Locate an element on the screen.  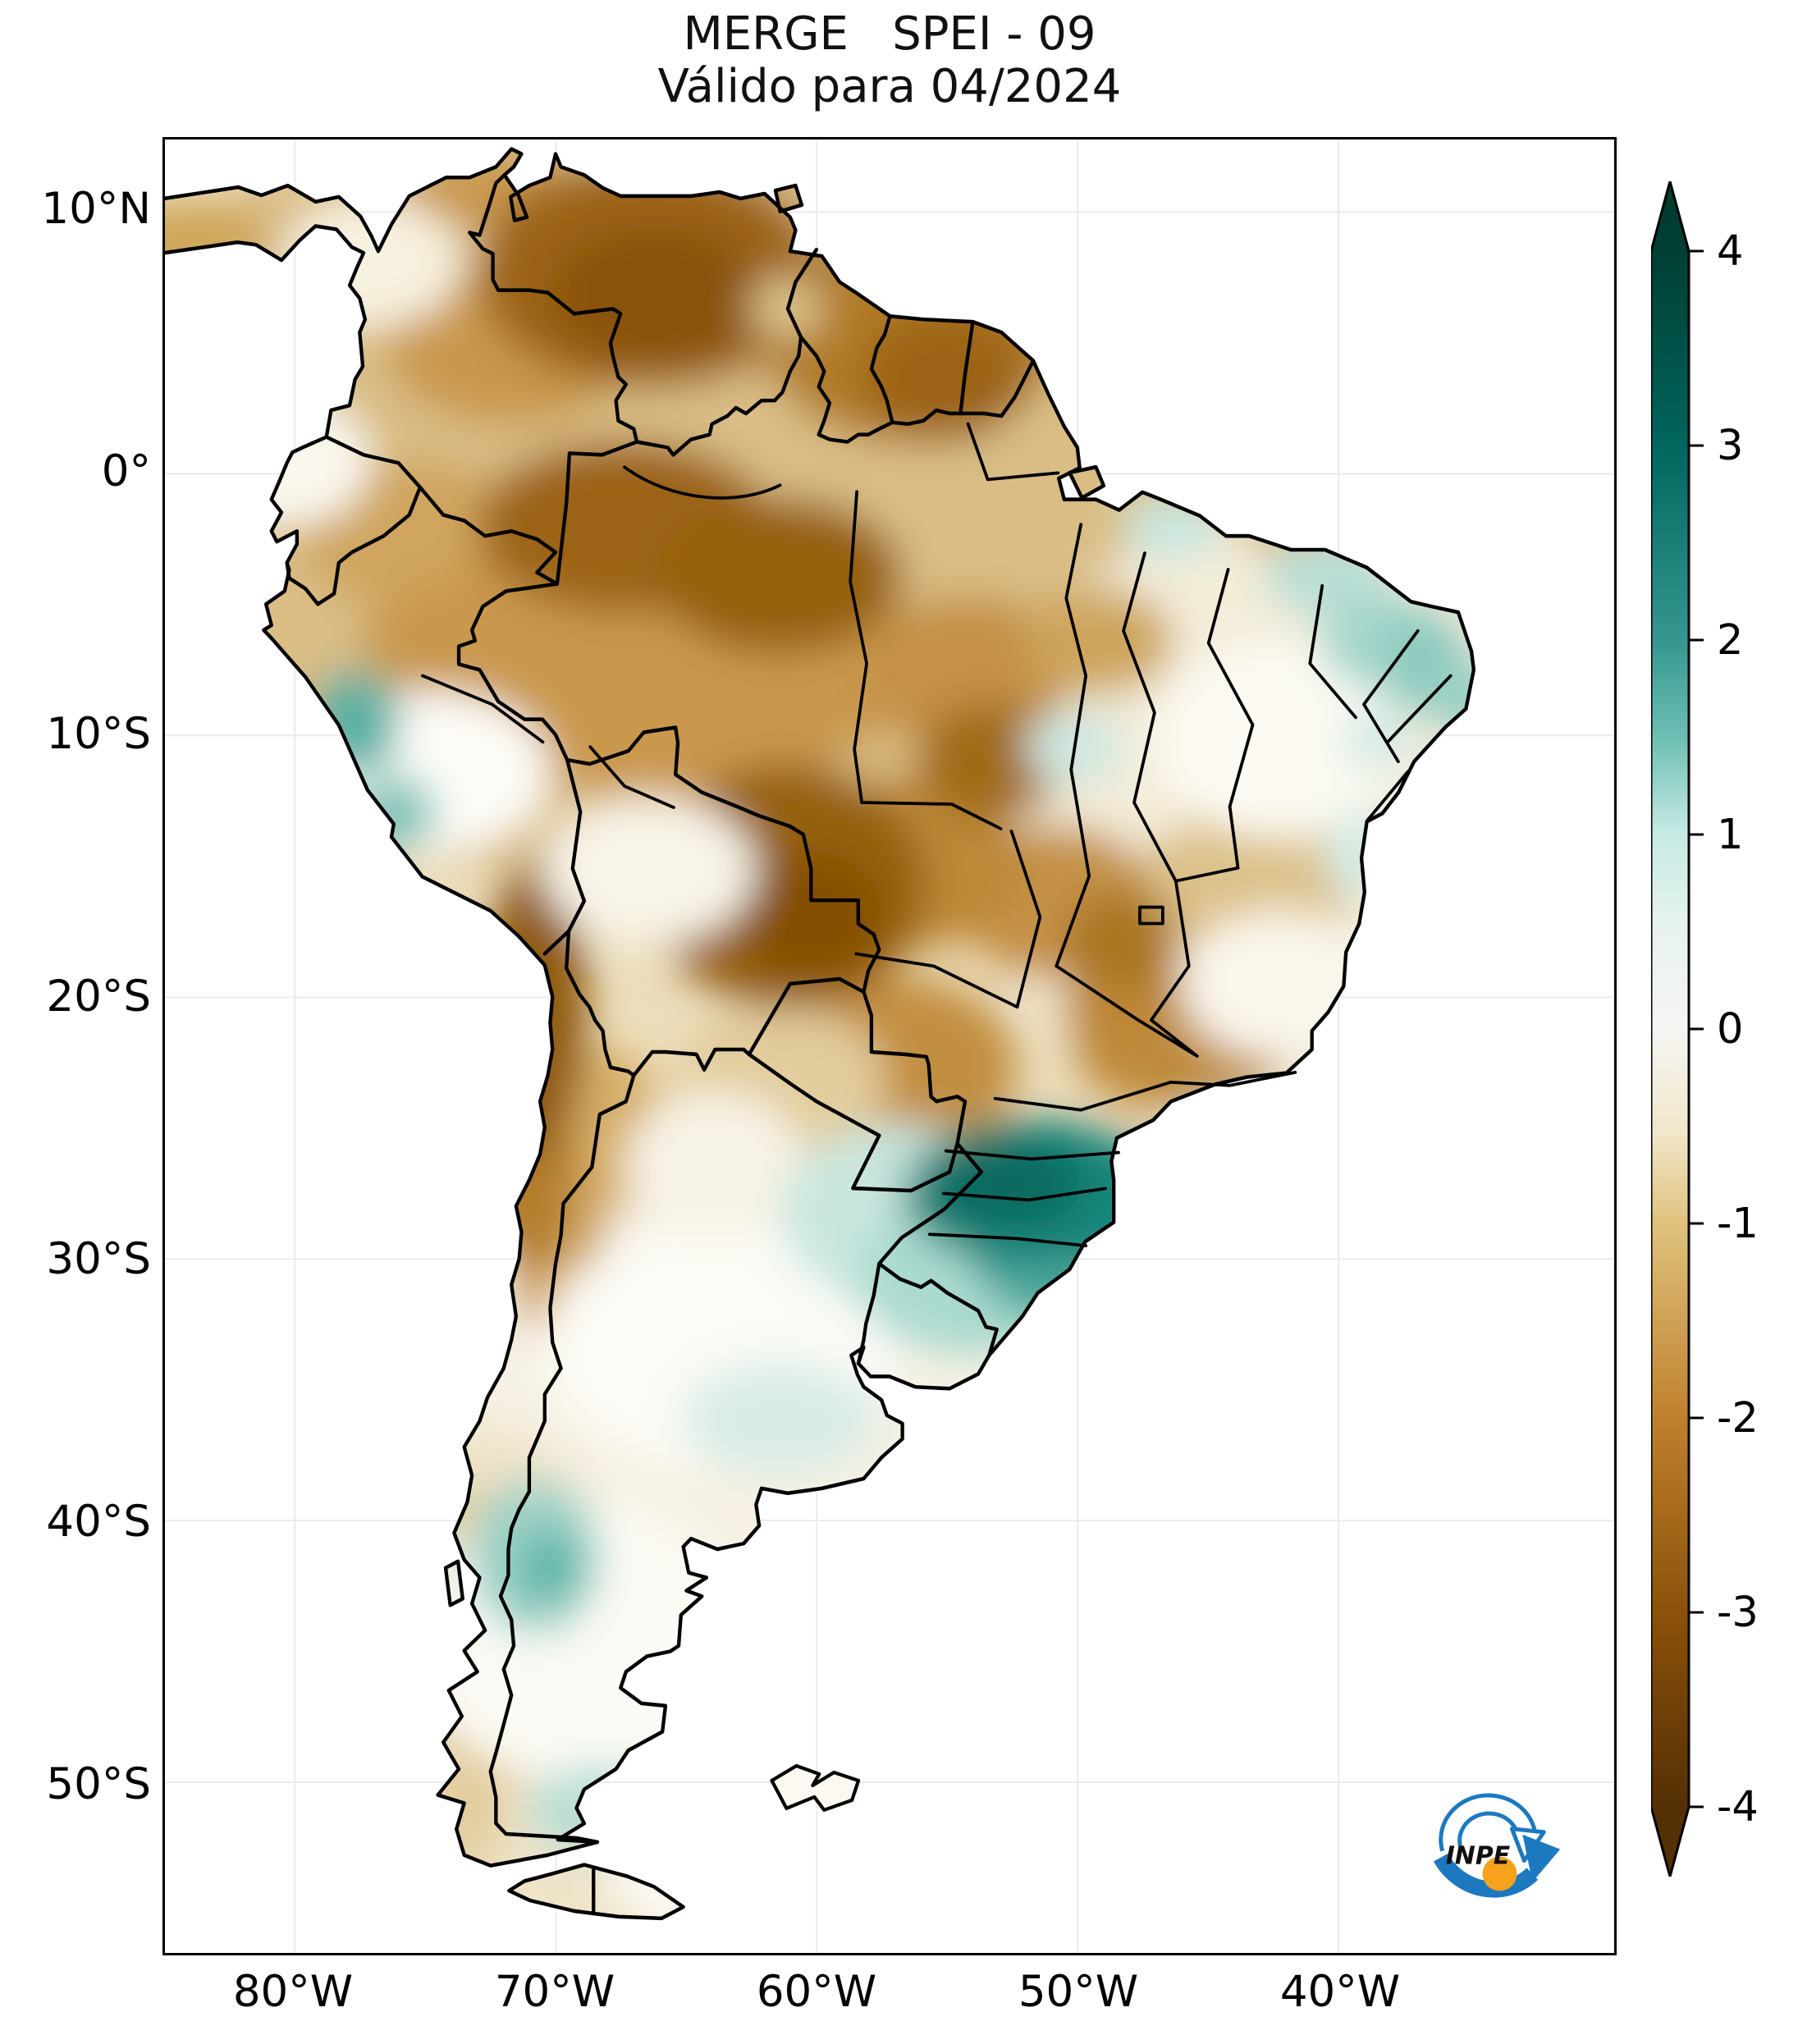
logo-arrowhead is located at coordinates (1541, 1858).